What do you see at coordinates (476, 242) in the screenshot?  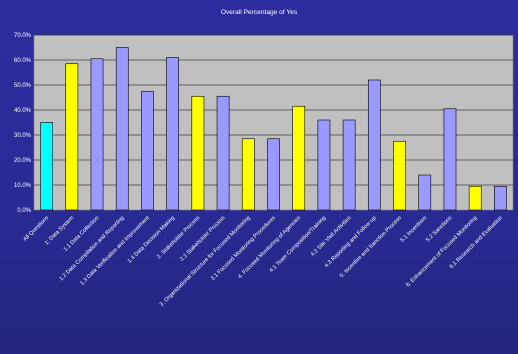 I see `x-tick-label: 6.1 Research and Evaluation` at bounding box center [476, 242].